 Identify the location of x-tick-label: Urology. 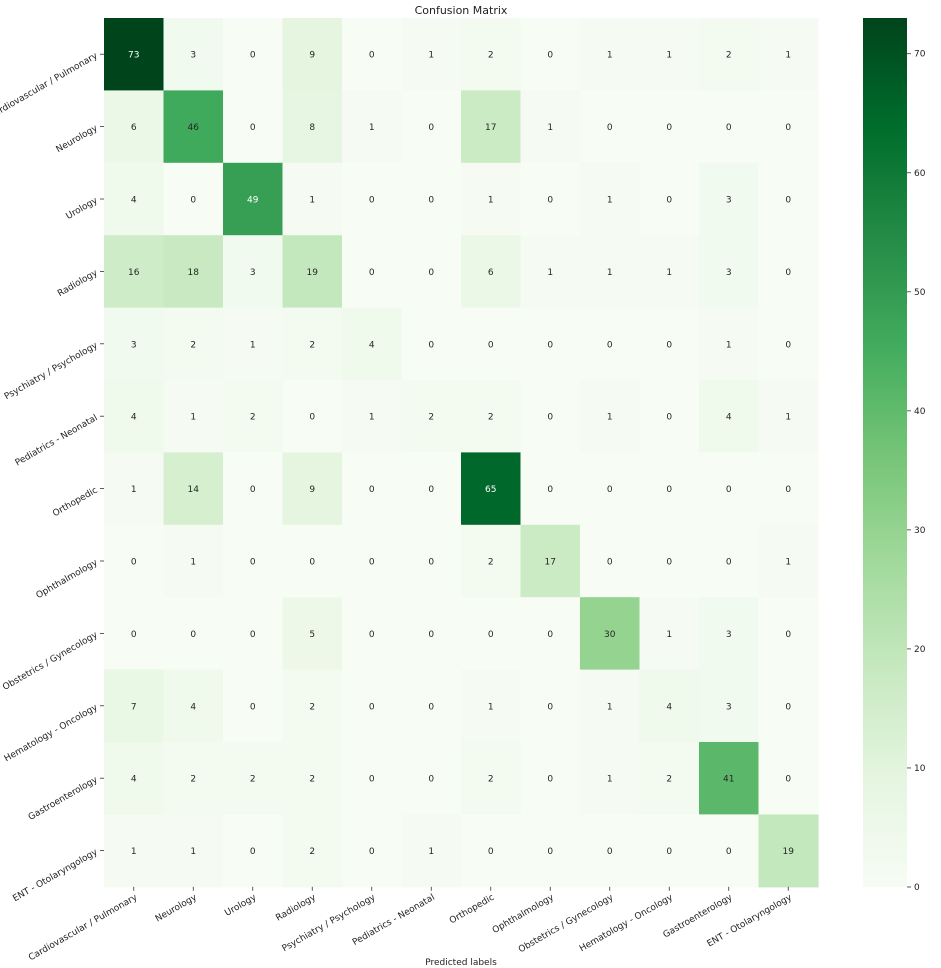
(241, 905).